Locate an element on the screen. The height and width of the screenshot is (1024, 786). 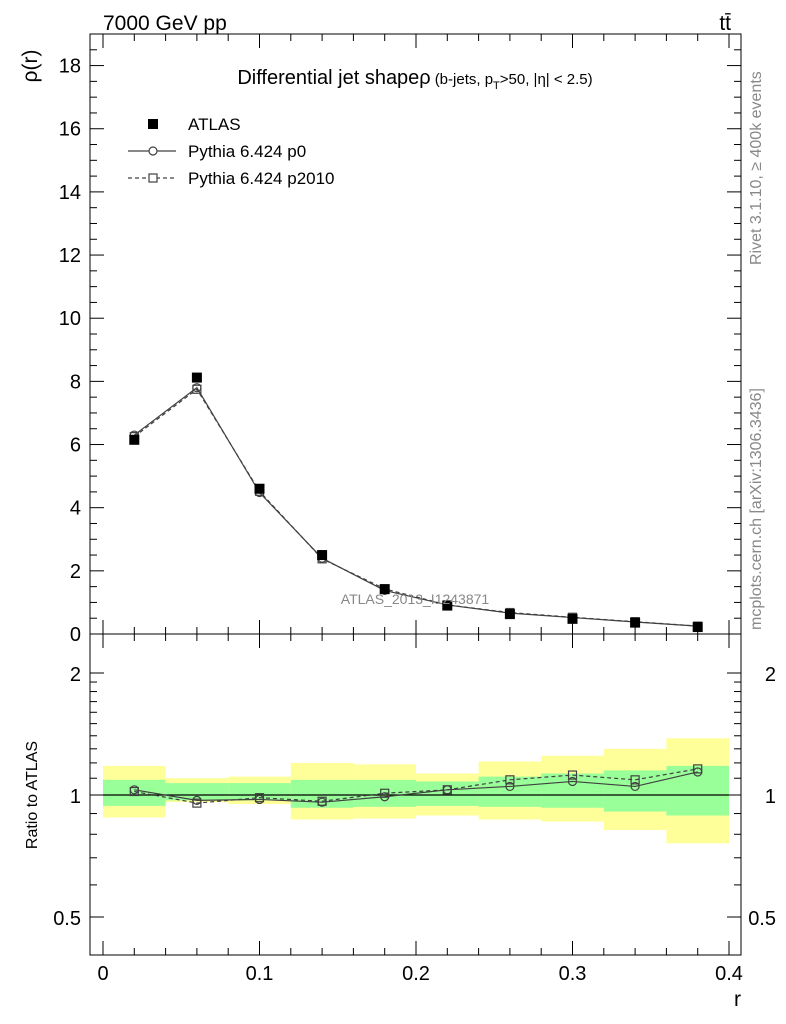
ratio-plot-area is located at coordinates (416, 791).